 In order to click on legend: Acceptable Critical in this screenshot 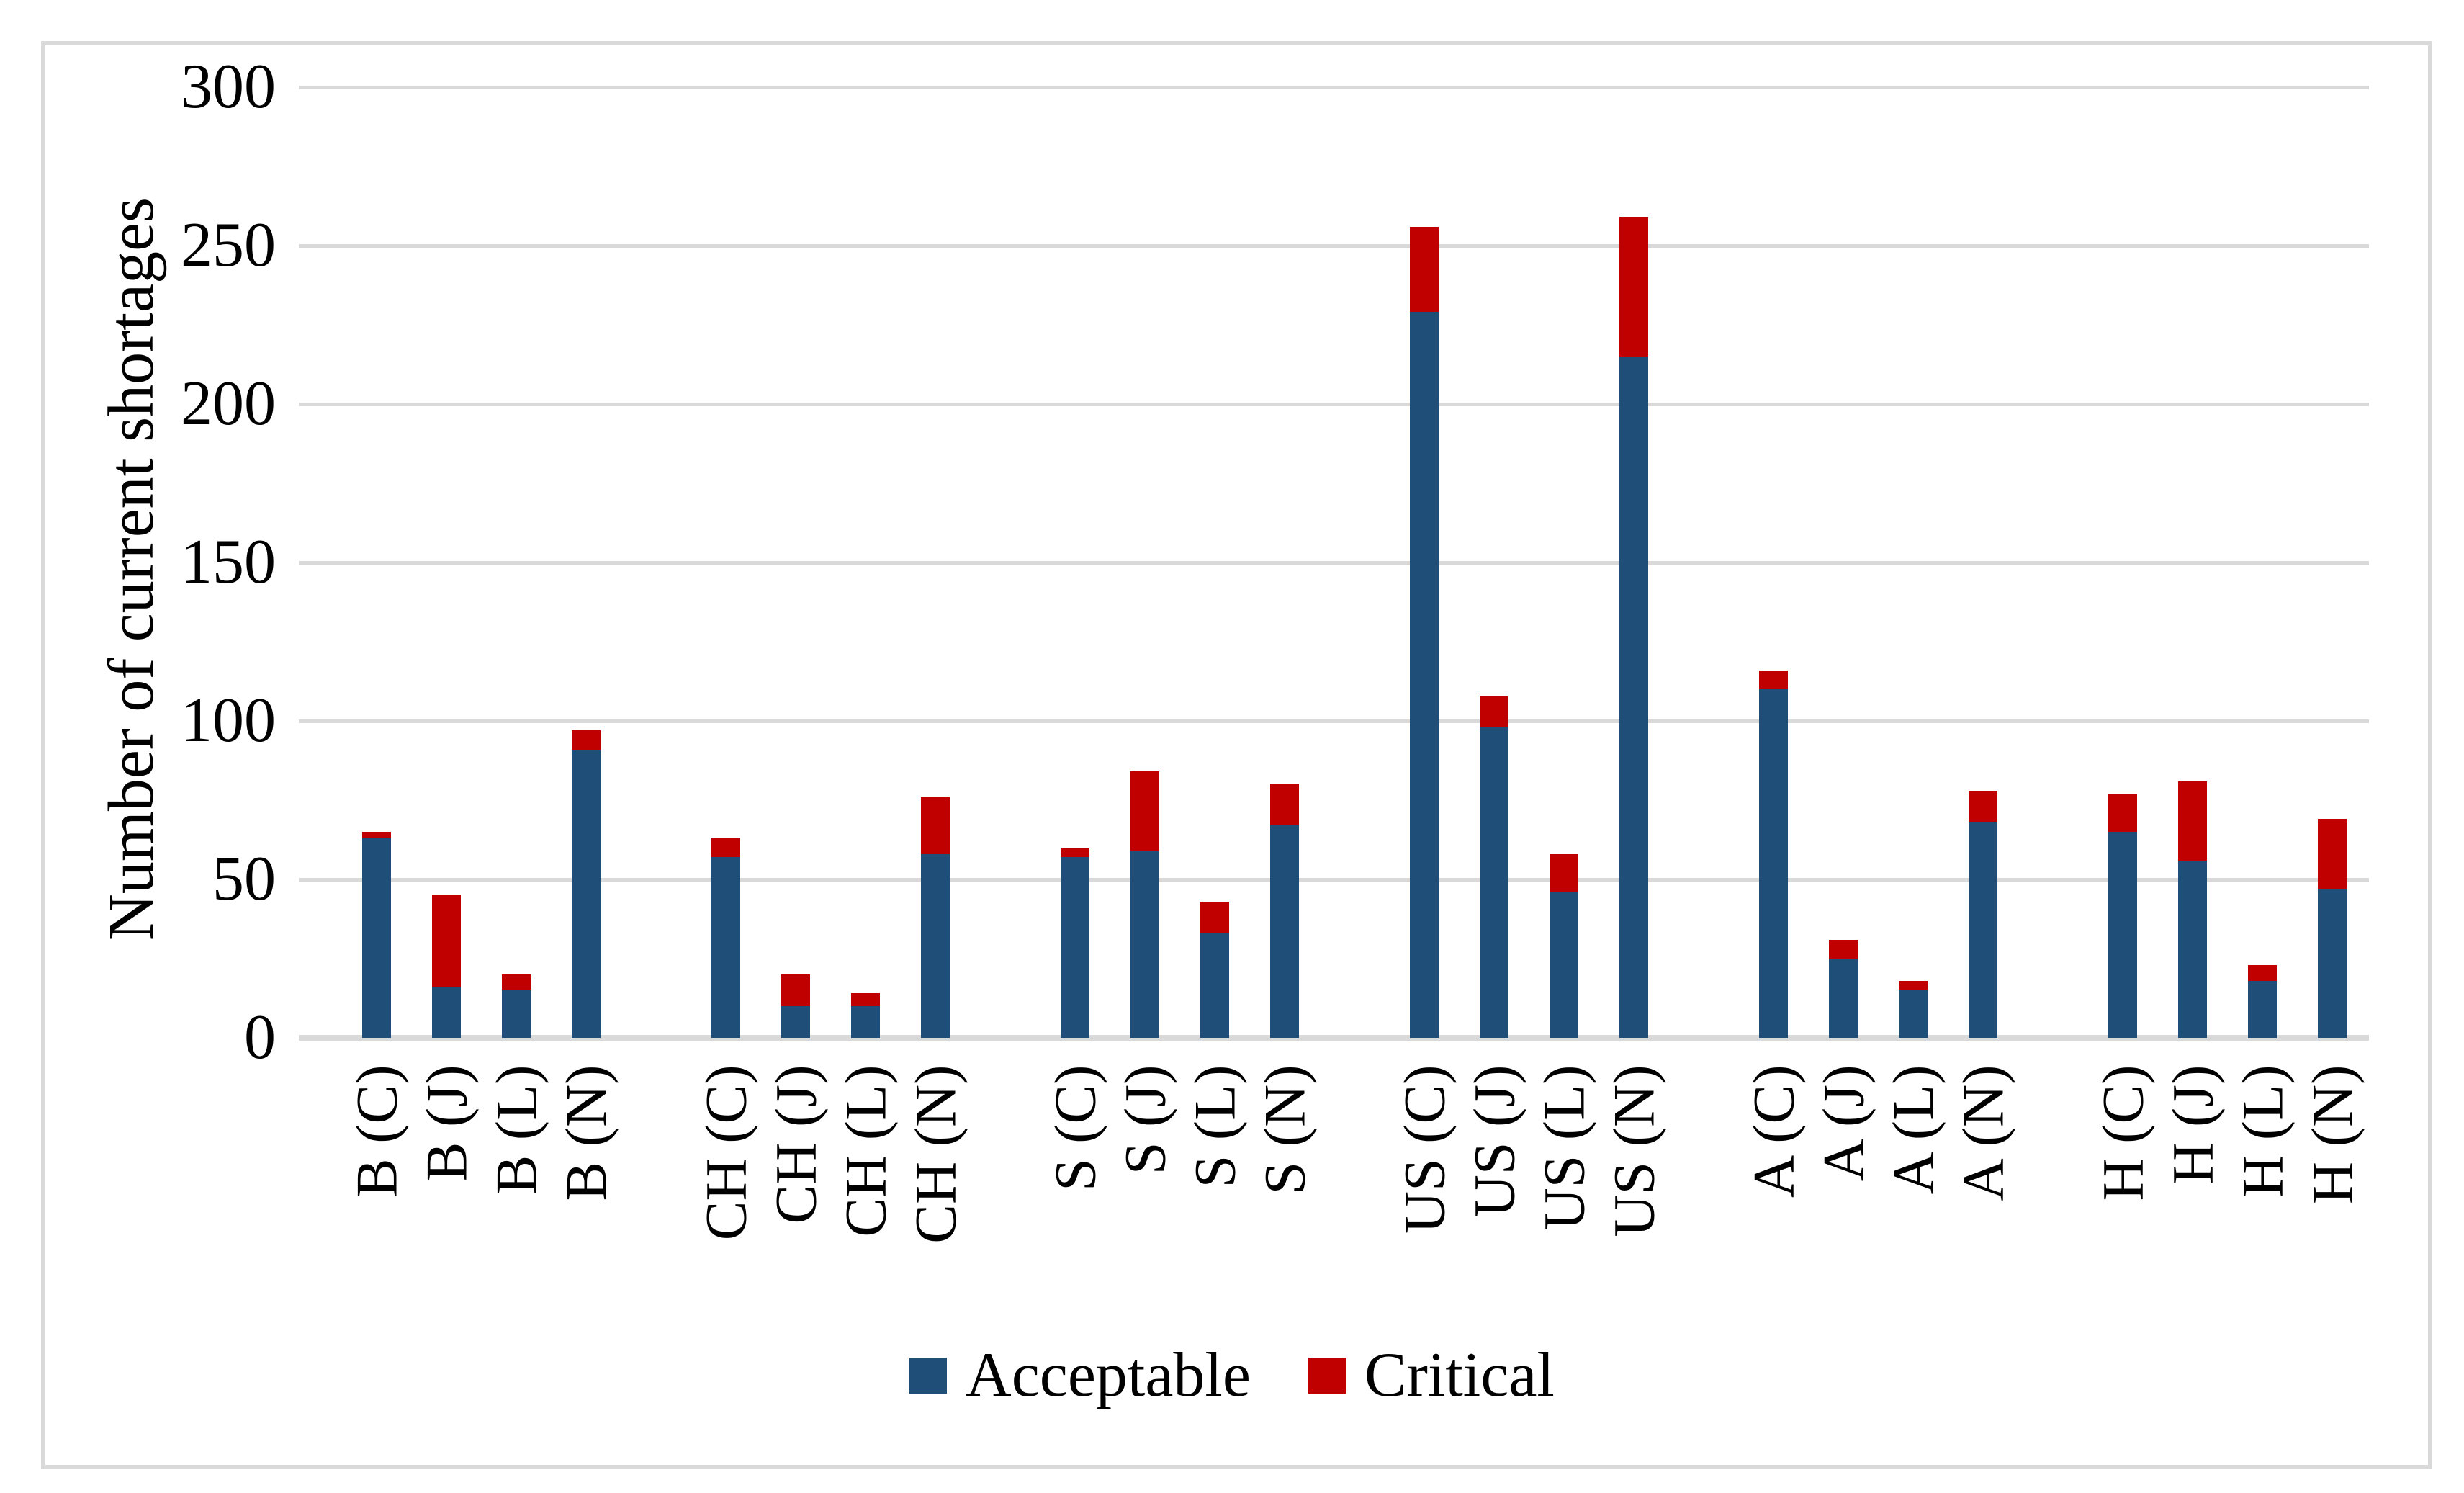, I will do `click(1232, 1376)`.